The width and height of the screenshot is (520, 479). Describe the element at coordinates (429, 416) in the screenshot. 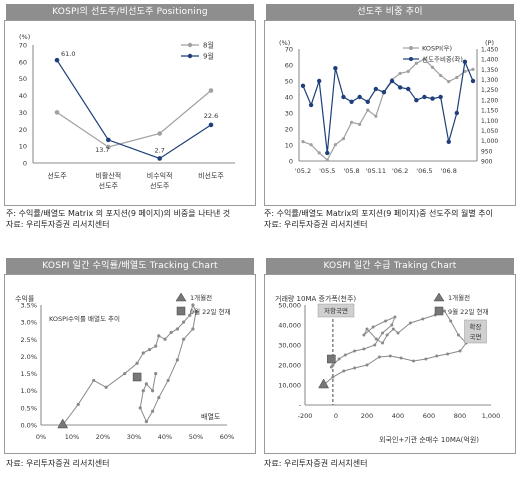

I see `chart4-x-tick-label: 600` at that location.